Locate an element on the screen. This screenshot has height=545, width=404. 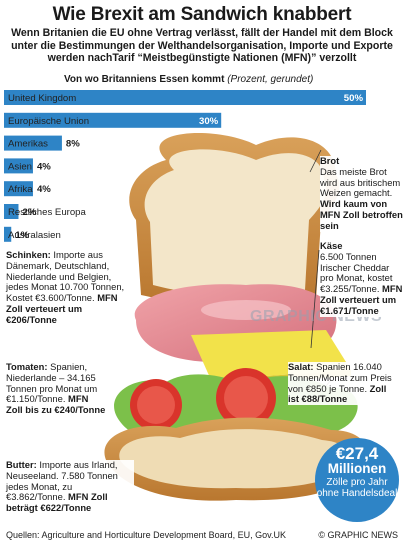
category-label-2: Amerikas is located at coordinates (28, 144).